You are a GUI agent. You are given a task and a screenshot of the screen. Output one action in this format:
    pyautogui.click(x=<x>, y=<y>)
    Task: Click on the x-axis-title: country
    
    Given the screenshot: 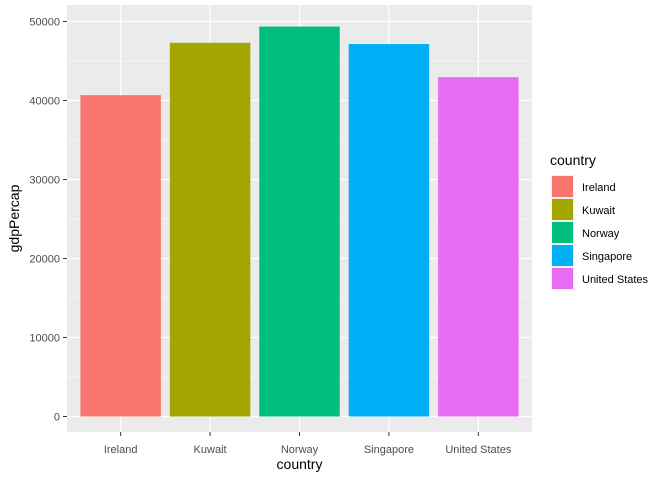 What is the action you would take?
    pyautogui.click(x=300, y=464)
    